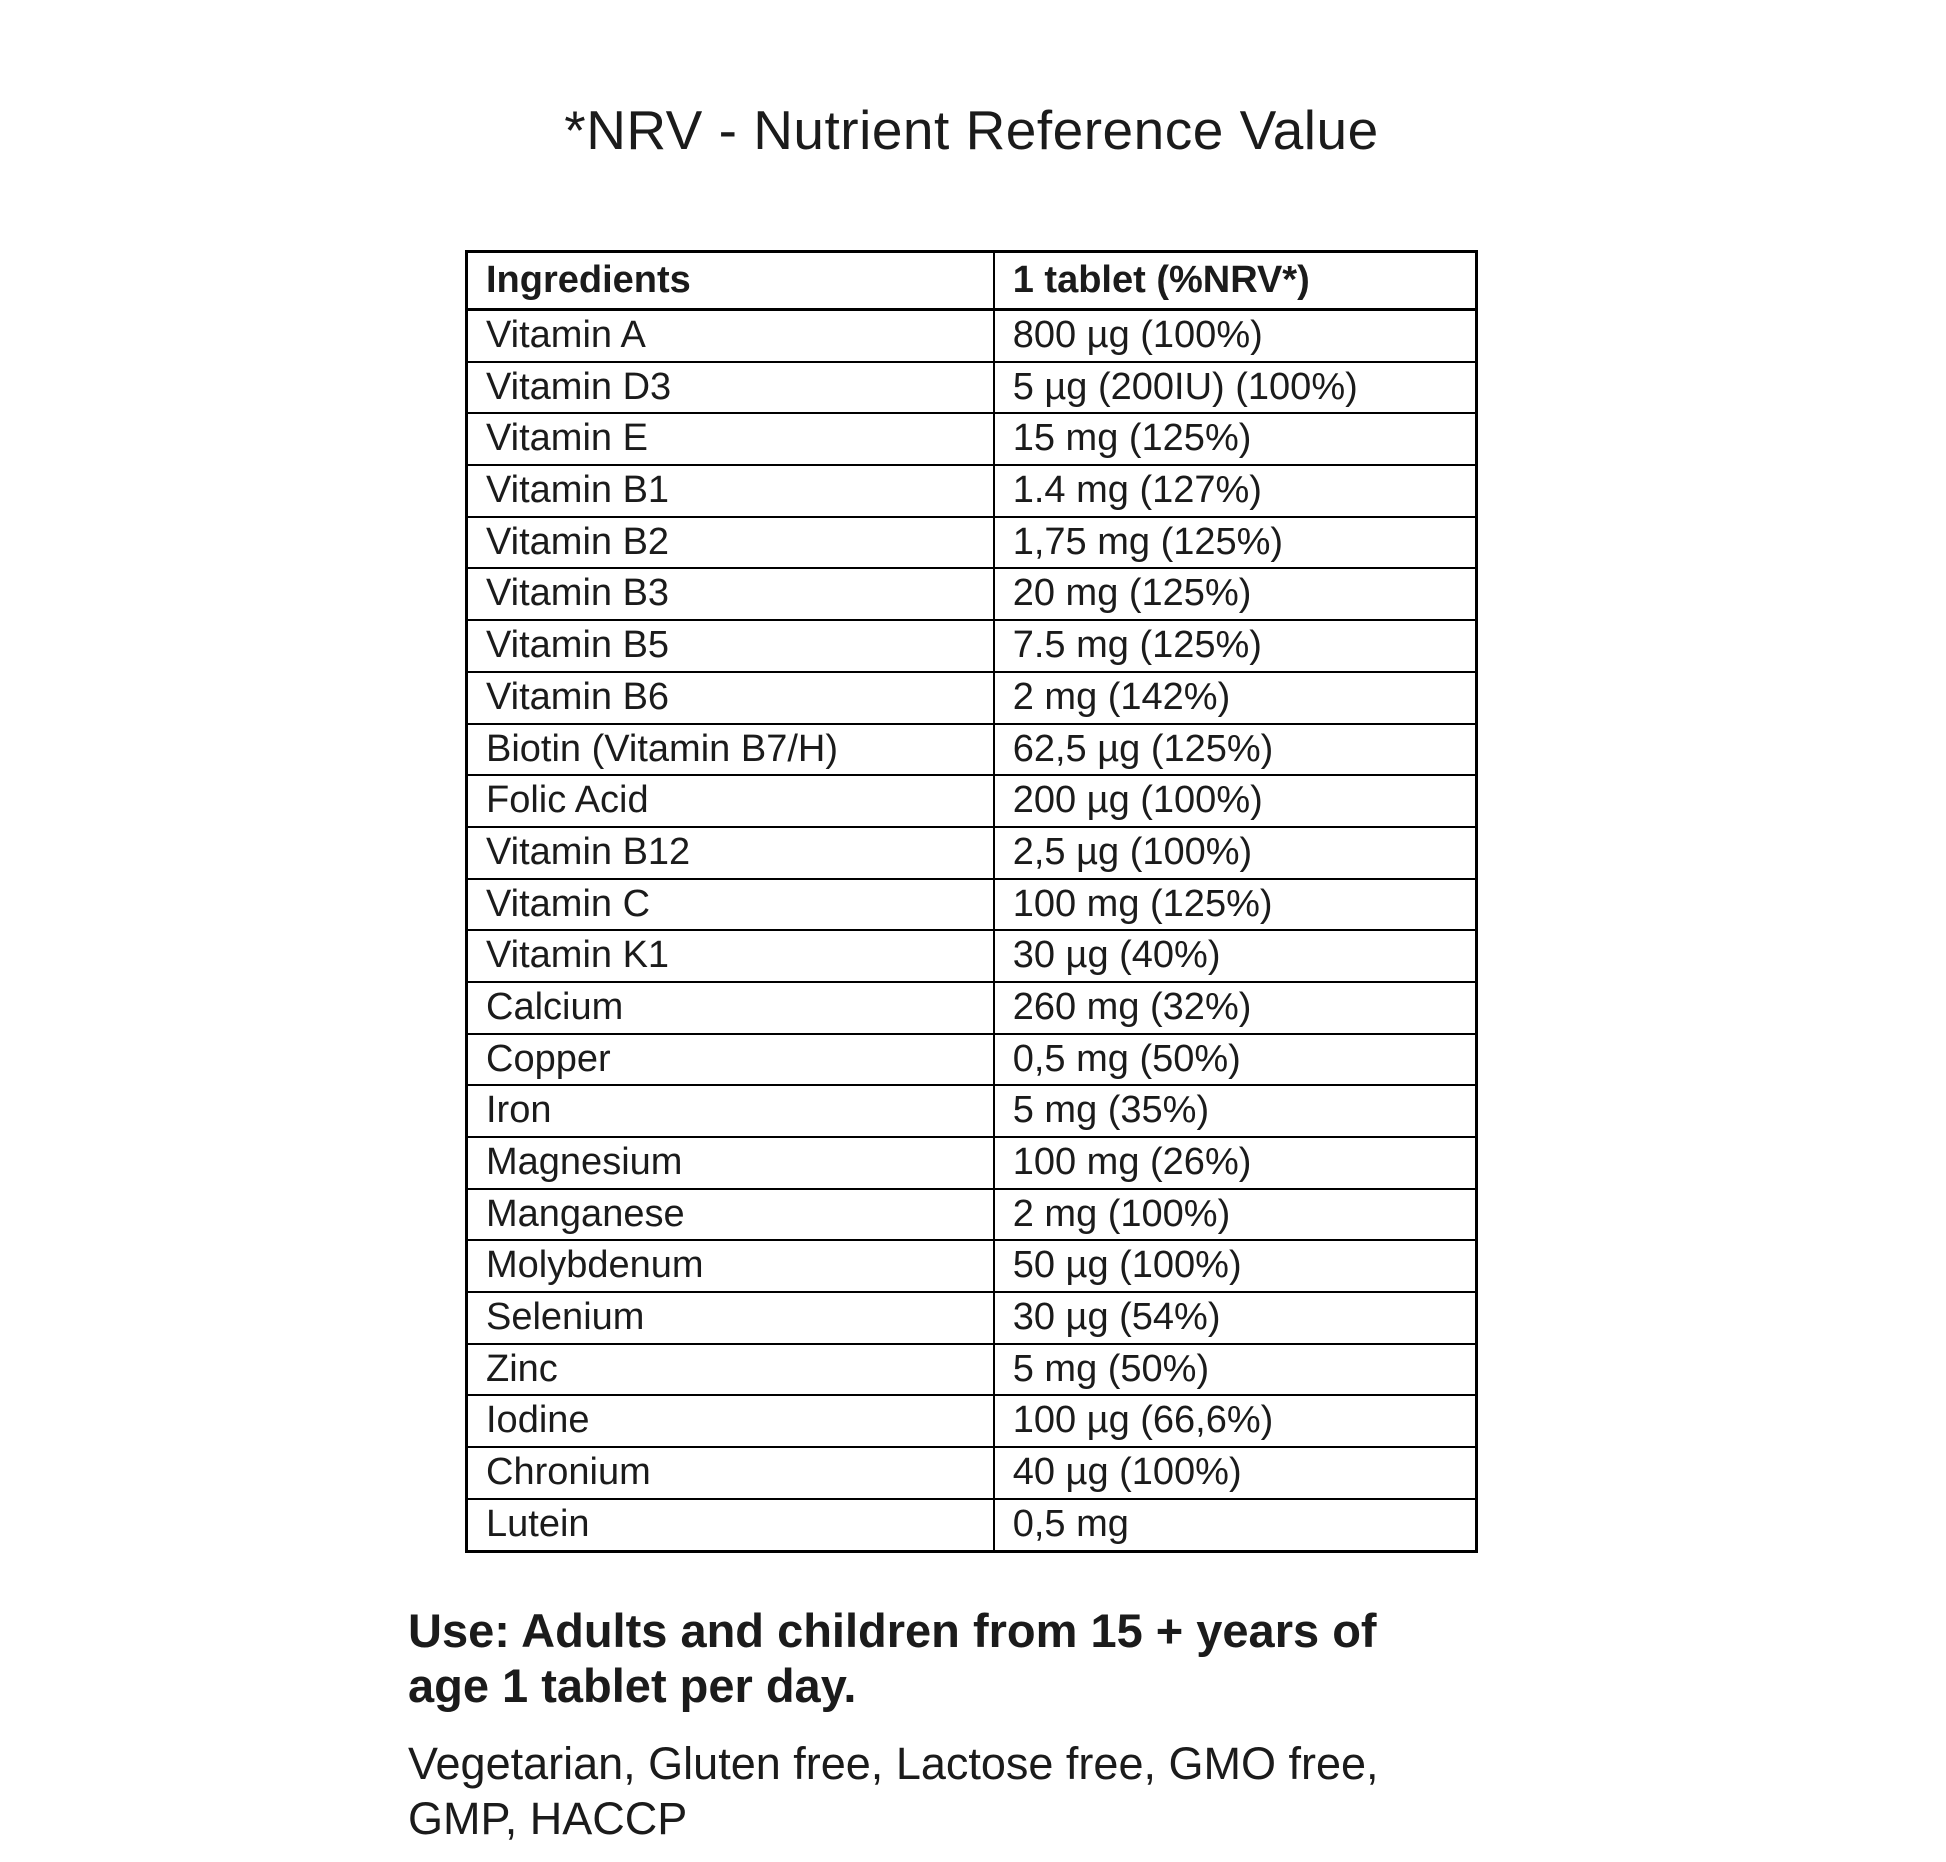 The width and height of the screenshot is (1946, 1862). Describe the element at coordinates (730, 1111) in the screenshot. I see `ingredient-cell: Iron` at that location.